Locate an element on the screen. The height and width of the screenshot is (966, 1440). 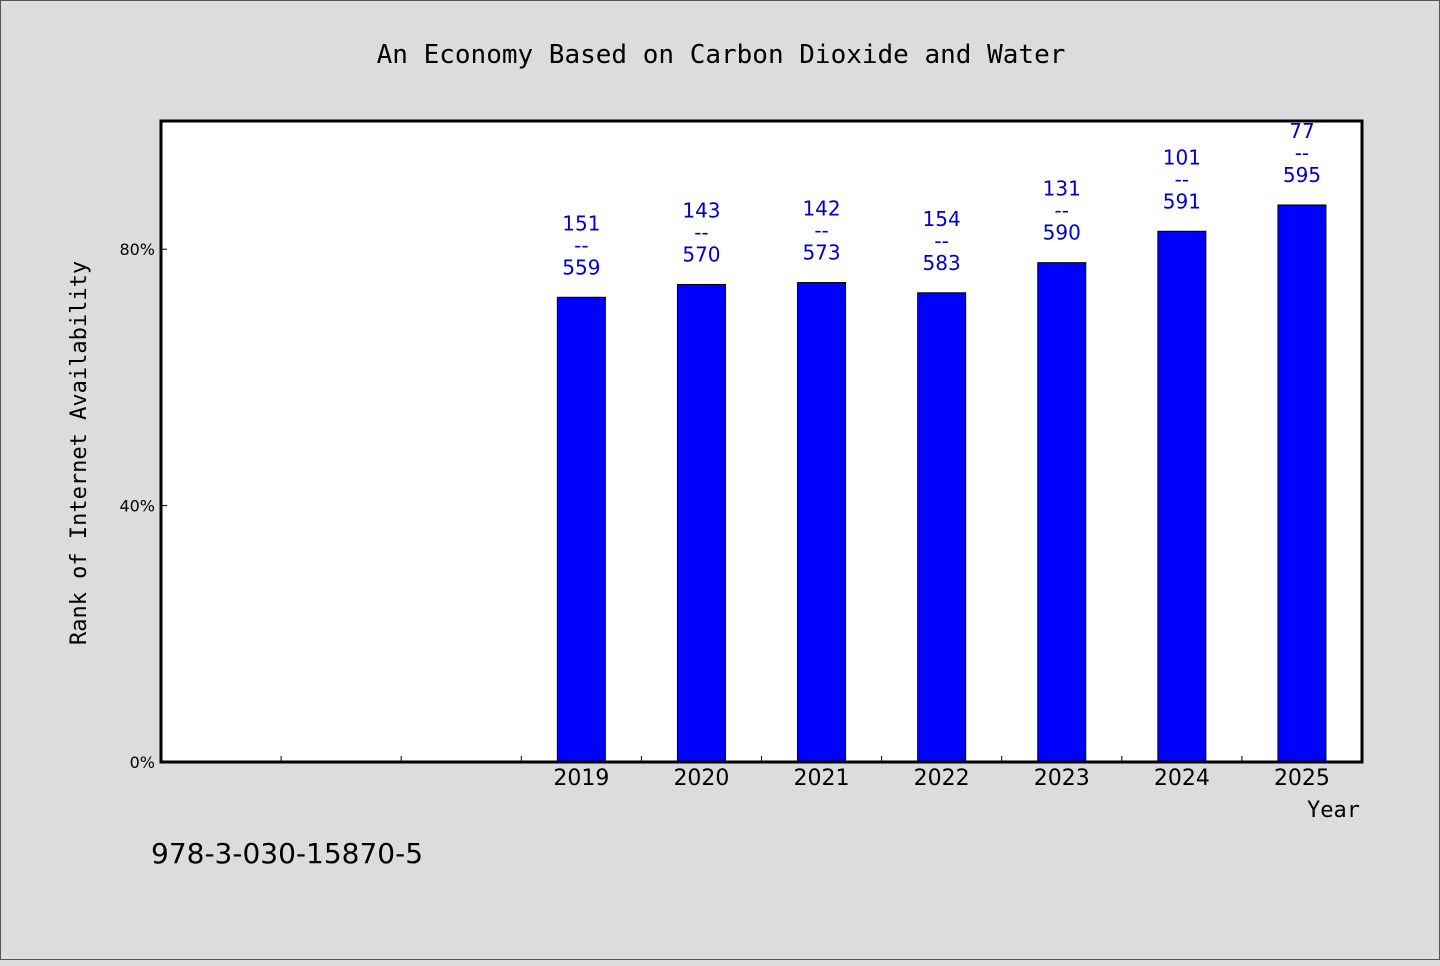
y-ticks-group: 0% 40% 80% is located at coordinates (143, 506).